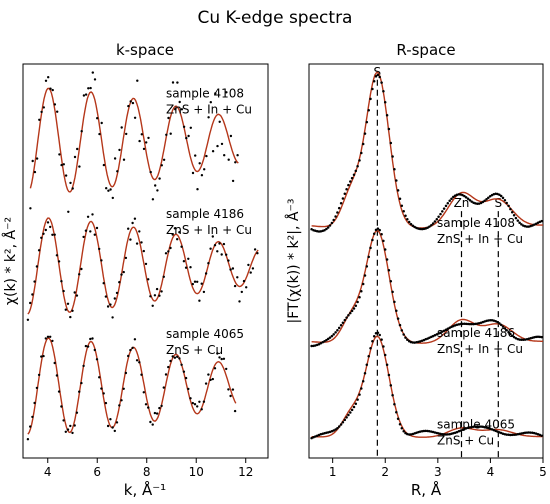 The width and height of the screenshot is (550, 504). I want to click on k-space-ylabel: χ(k) * k², Å⁻², so click(10, 261).